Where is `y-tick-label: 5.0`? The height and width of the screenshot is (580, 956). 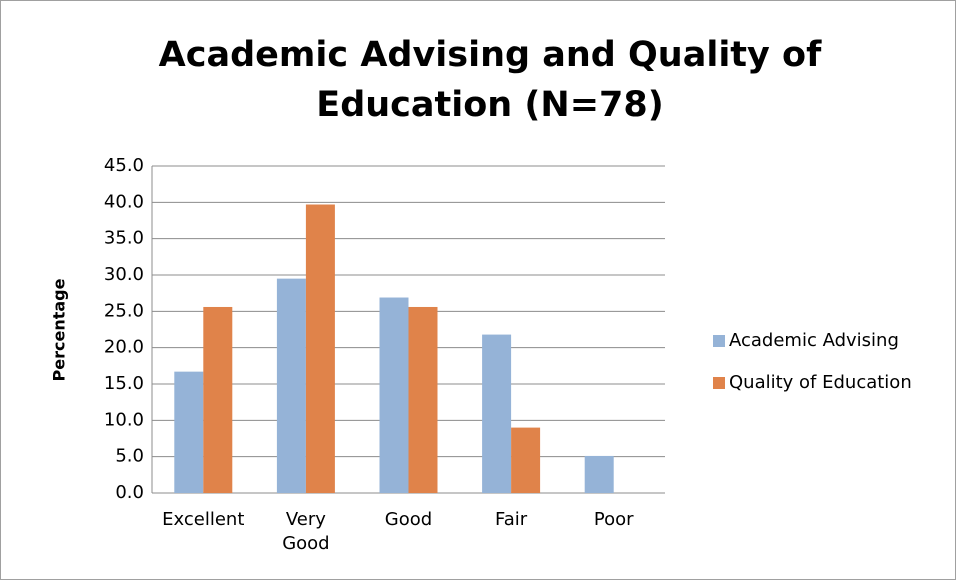 y-tick-label: 5.0 is located at coordinates (129, 456).